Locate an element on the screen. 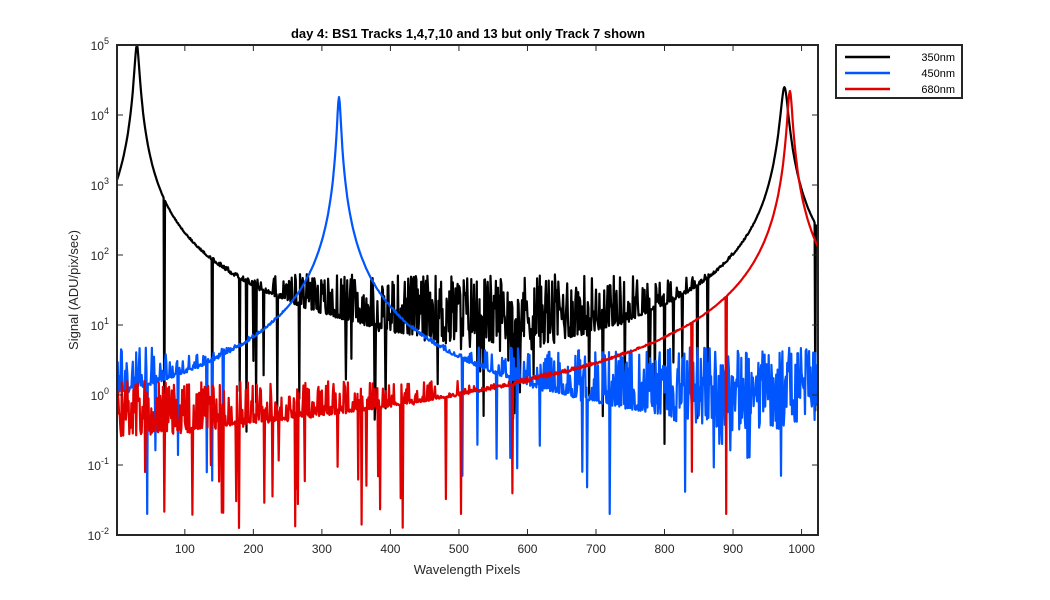 This screenshot has height=600, width=1050. x-tick-label: 1000 is located at coordinates (801, 549).